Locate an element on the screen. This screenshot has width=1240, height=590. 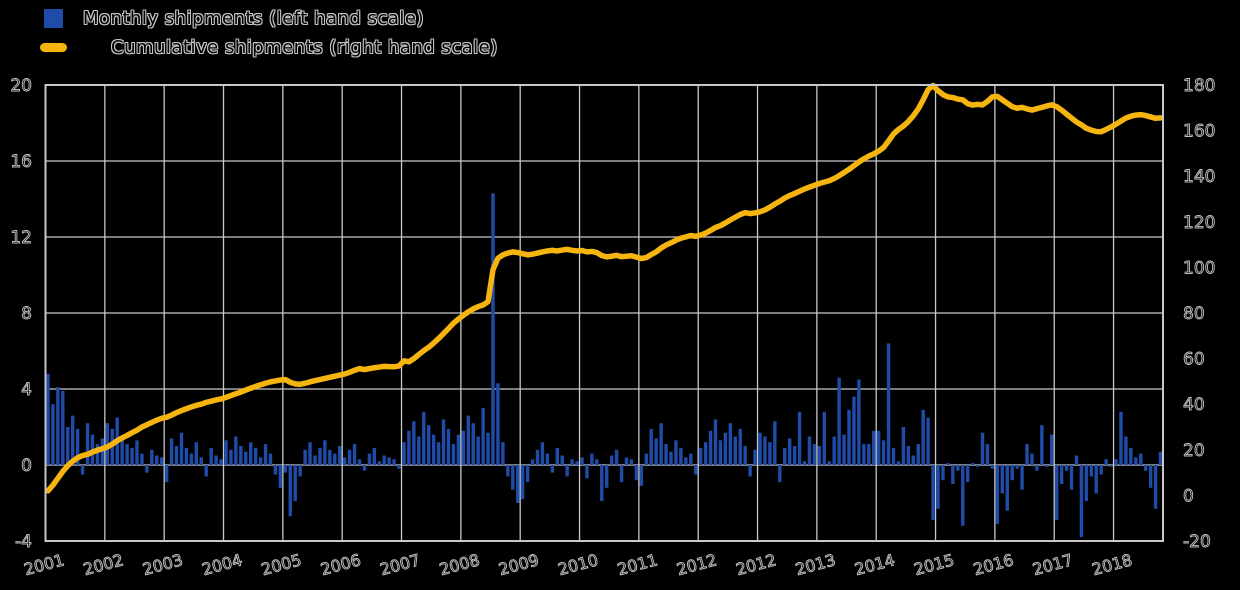
left-axis-tick-label: 16 is located at coordinates (21, 162).